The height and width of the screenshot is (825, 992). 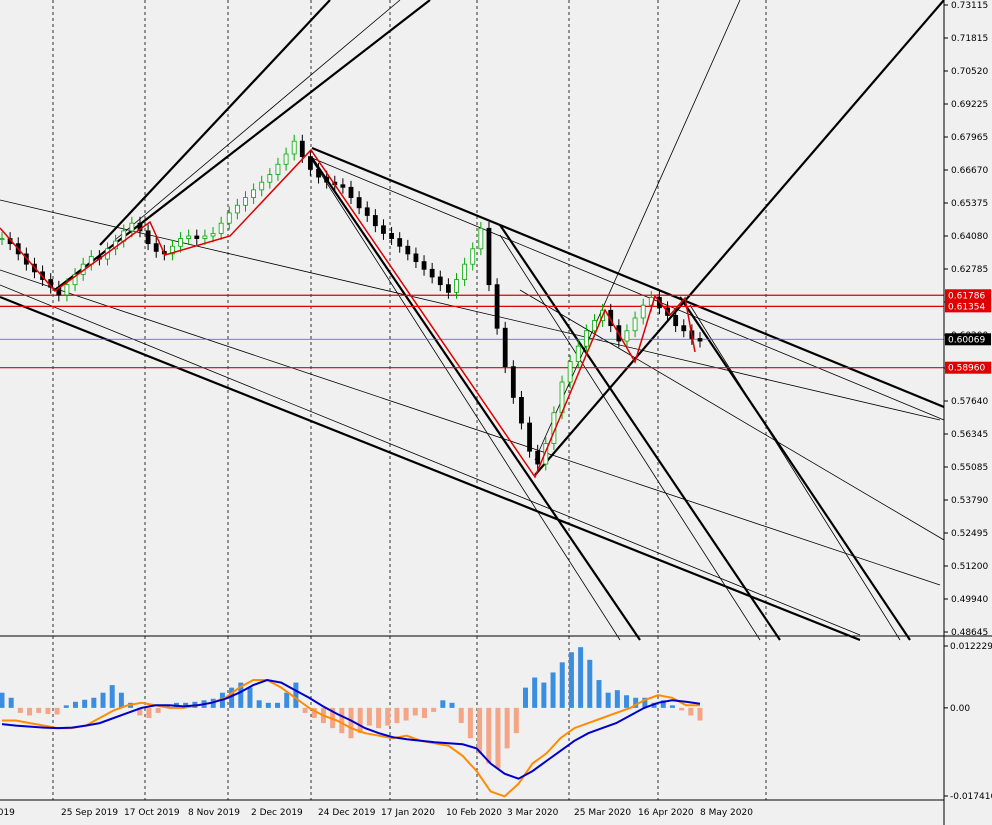 I want to click on date-tick-label: 25 Sep 2019, so click(x=89, y=813).